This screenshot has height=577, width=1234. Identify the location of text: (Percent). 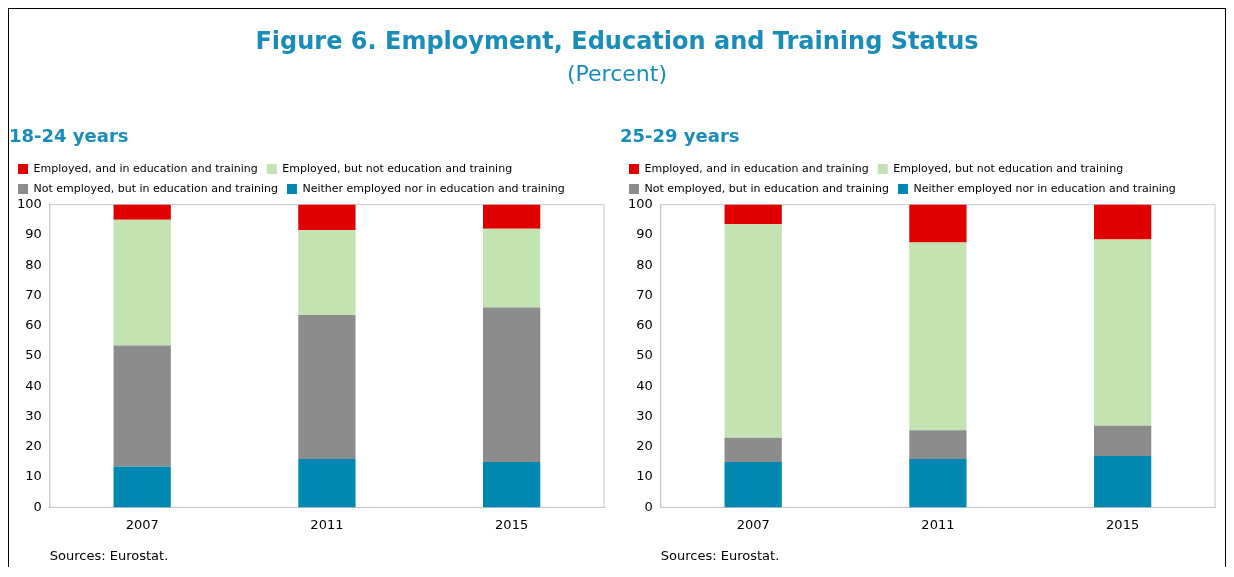
(617, 73).